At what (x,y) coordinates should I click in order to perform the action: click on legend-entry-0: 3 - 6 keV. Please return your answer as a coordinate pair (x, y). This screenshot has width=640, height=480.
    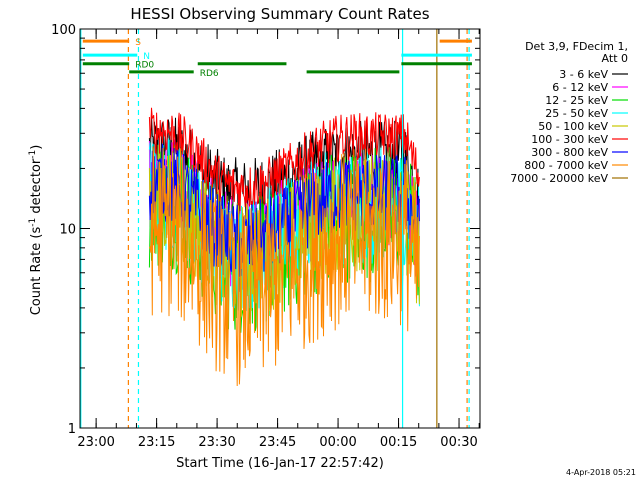
    Looking at the image, I should click on (583, 74).